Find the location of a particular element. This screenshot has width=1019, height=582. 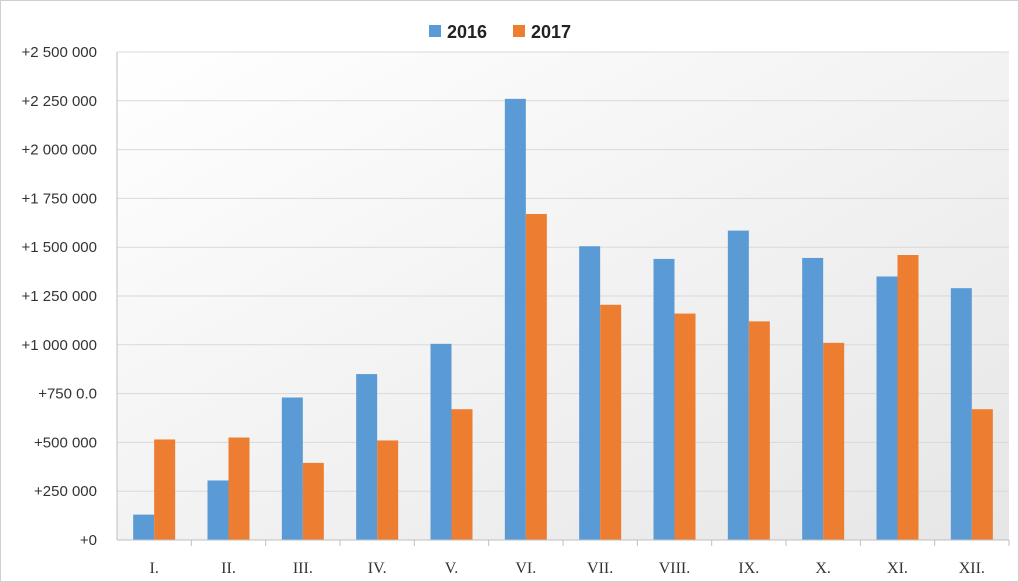

bar-2016-XII is located at coordinates (961, 414).